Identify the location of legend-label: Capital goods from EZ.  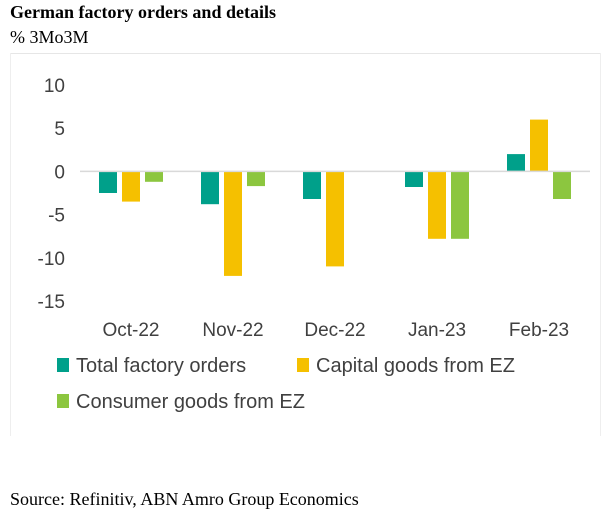
(415, 366).